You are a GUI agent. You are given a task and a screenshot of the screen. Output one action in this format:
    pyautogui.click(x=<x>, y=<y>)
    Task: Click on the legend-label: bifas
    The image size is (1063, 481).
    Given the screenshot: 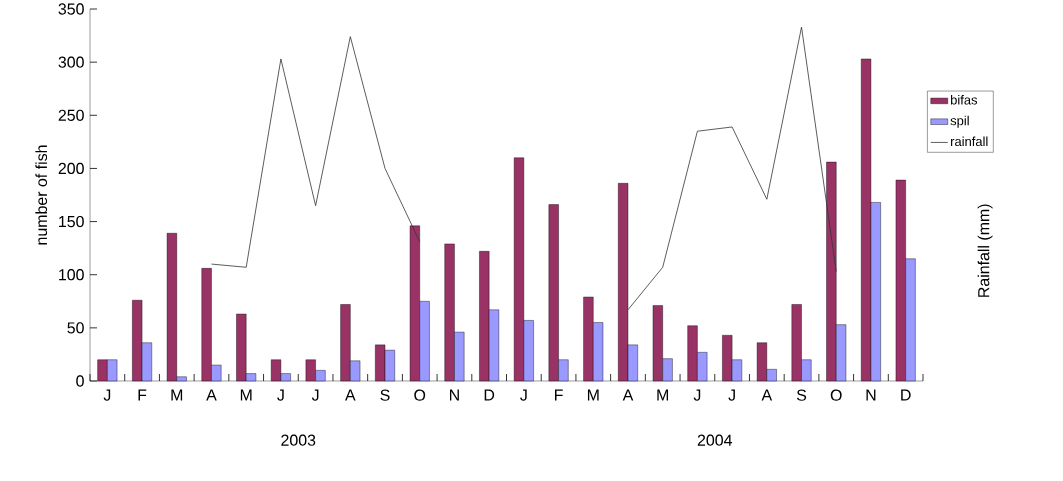 What is the action you would take?
    pyautogui.click(x=964, y=100)
    